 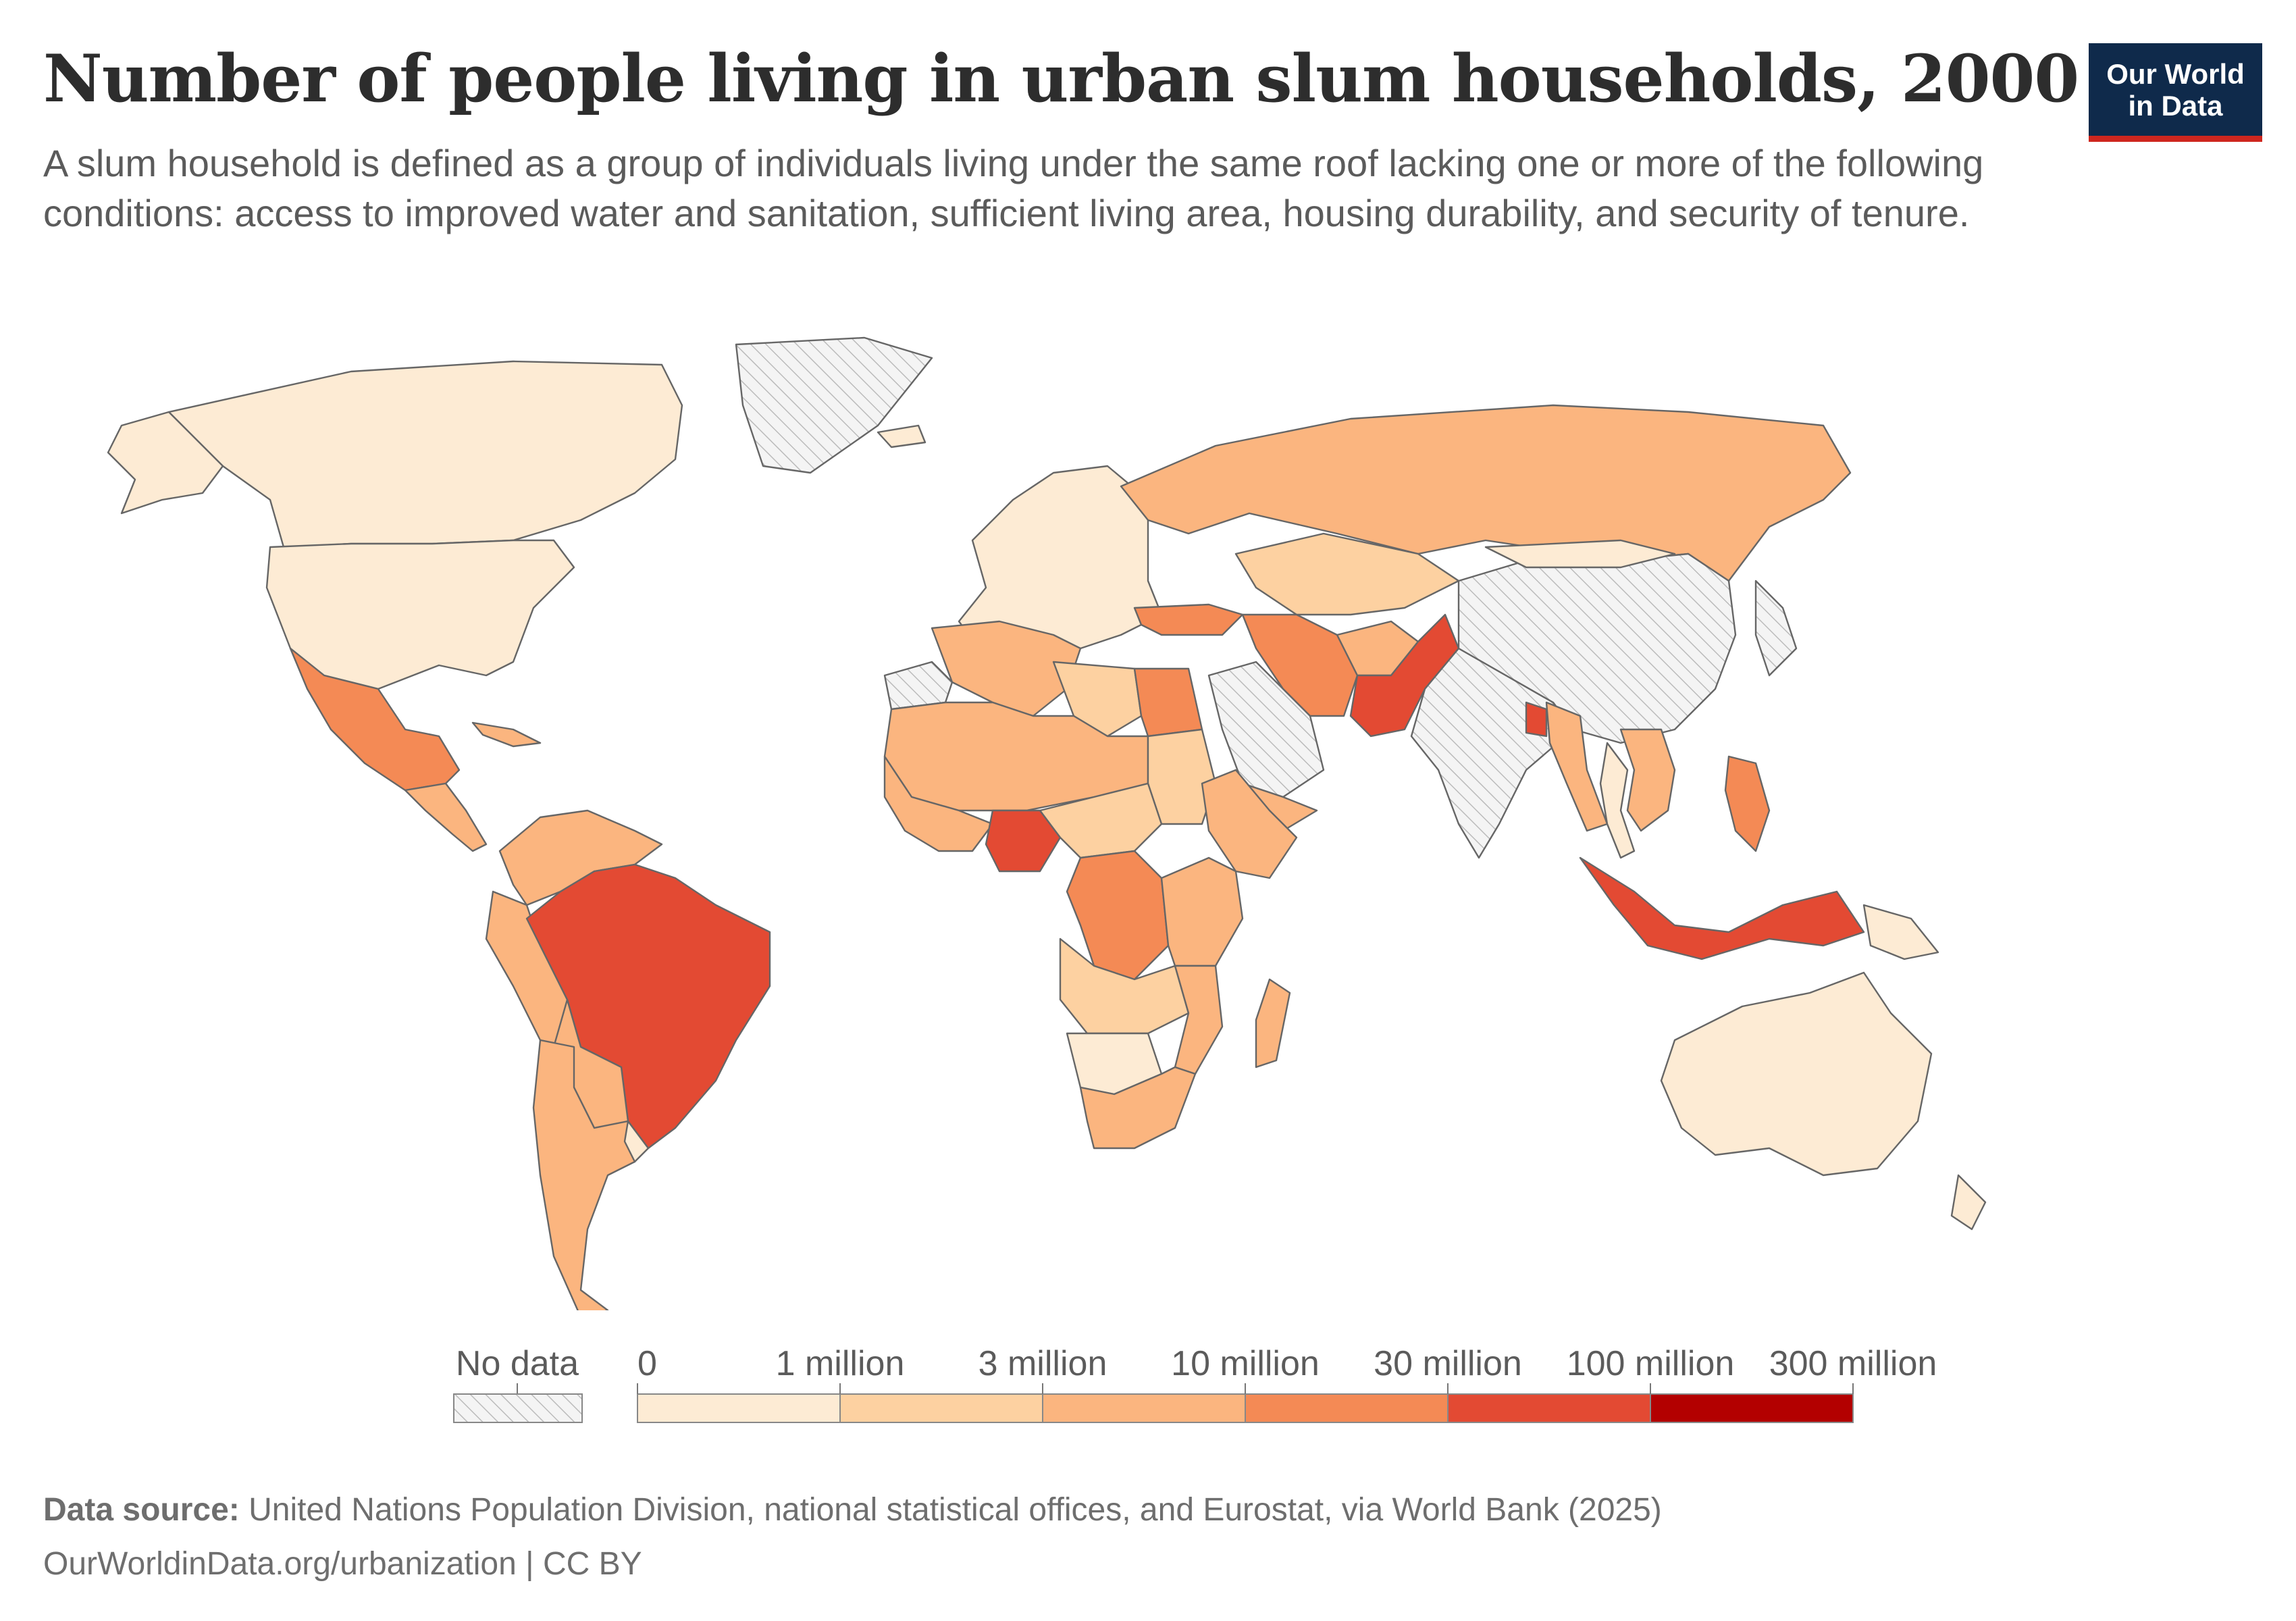 What do you see at coordinates (1202, 911) in the screenshot?
I see `region-east-africa: East Africa` at bounding box center [1202, 911].